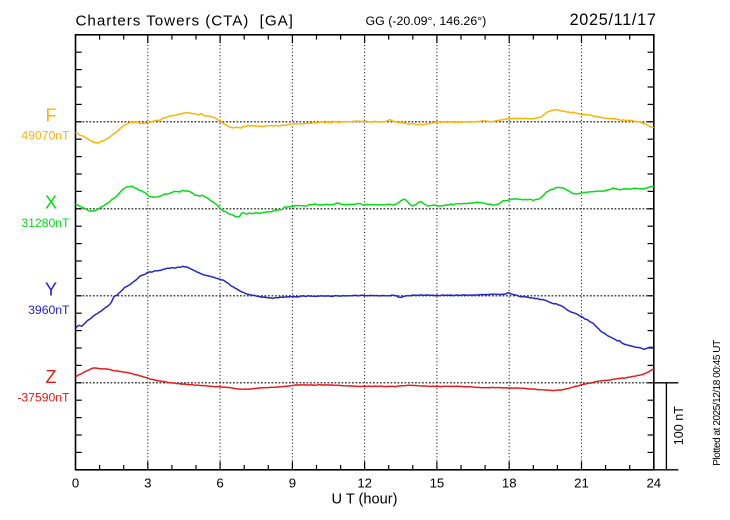  Describe the element at coordinates (51, 203) in the screenshot. I see `svg-text: X` at that location.